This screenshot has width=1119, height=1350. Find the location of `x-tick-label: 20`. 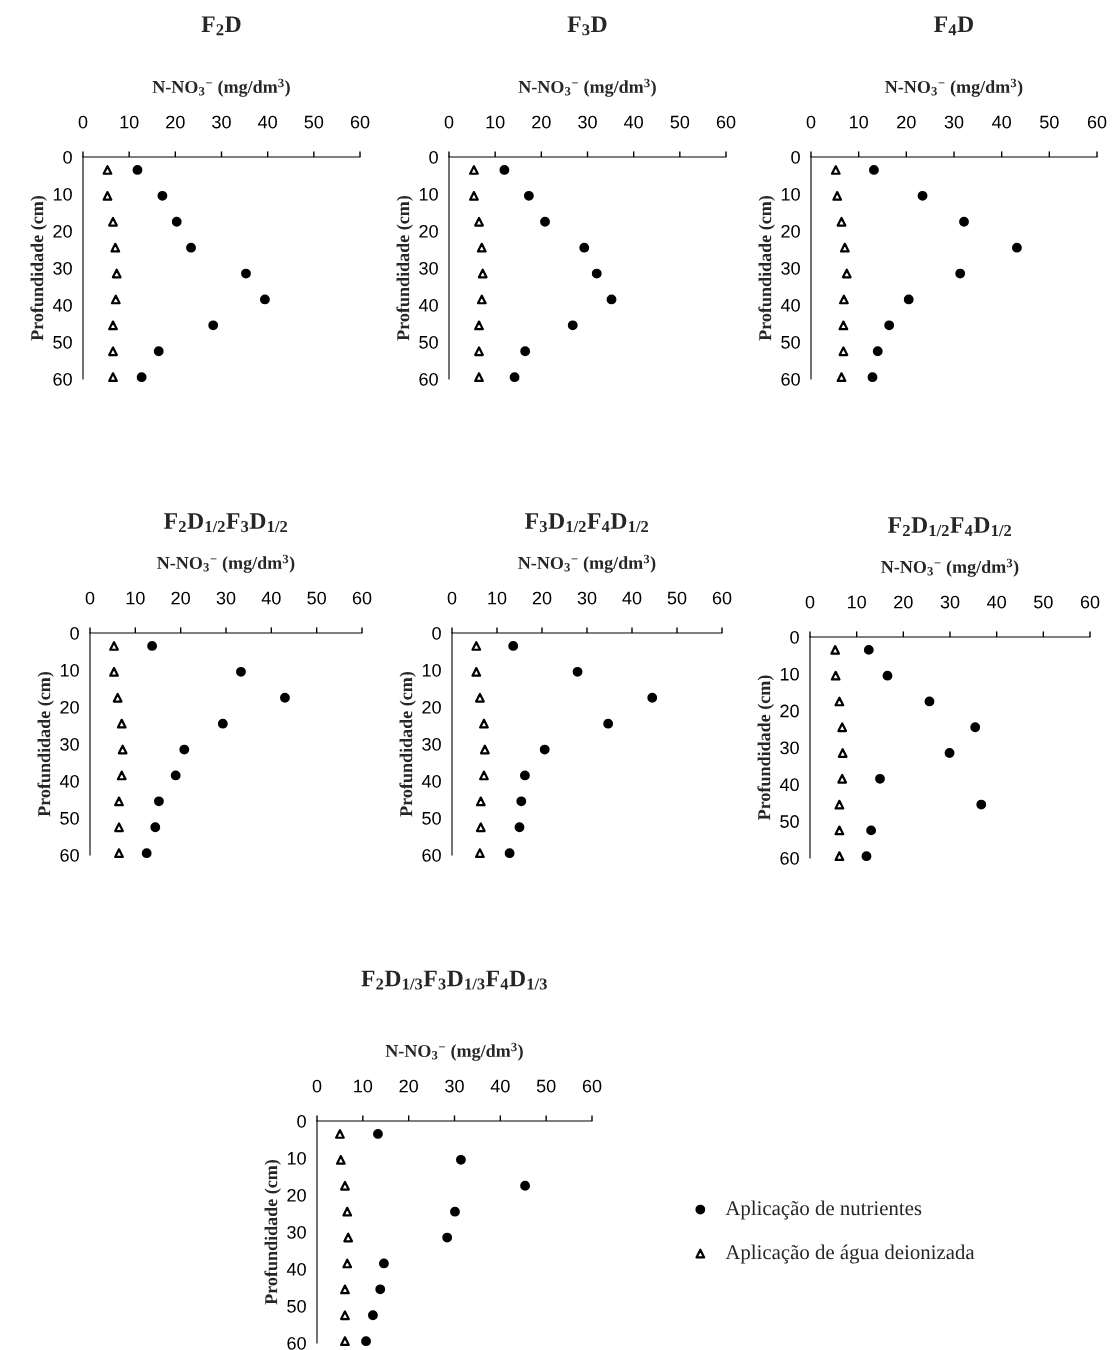

x-tick-label: 20 is located at coordinates (542, 598).